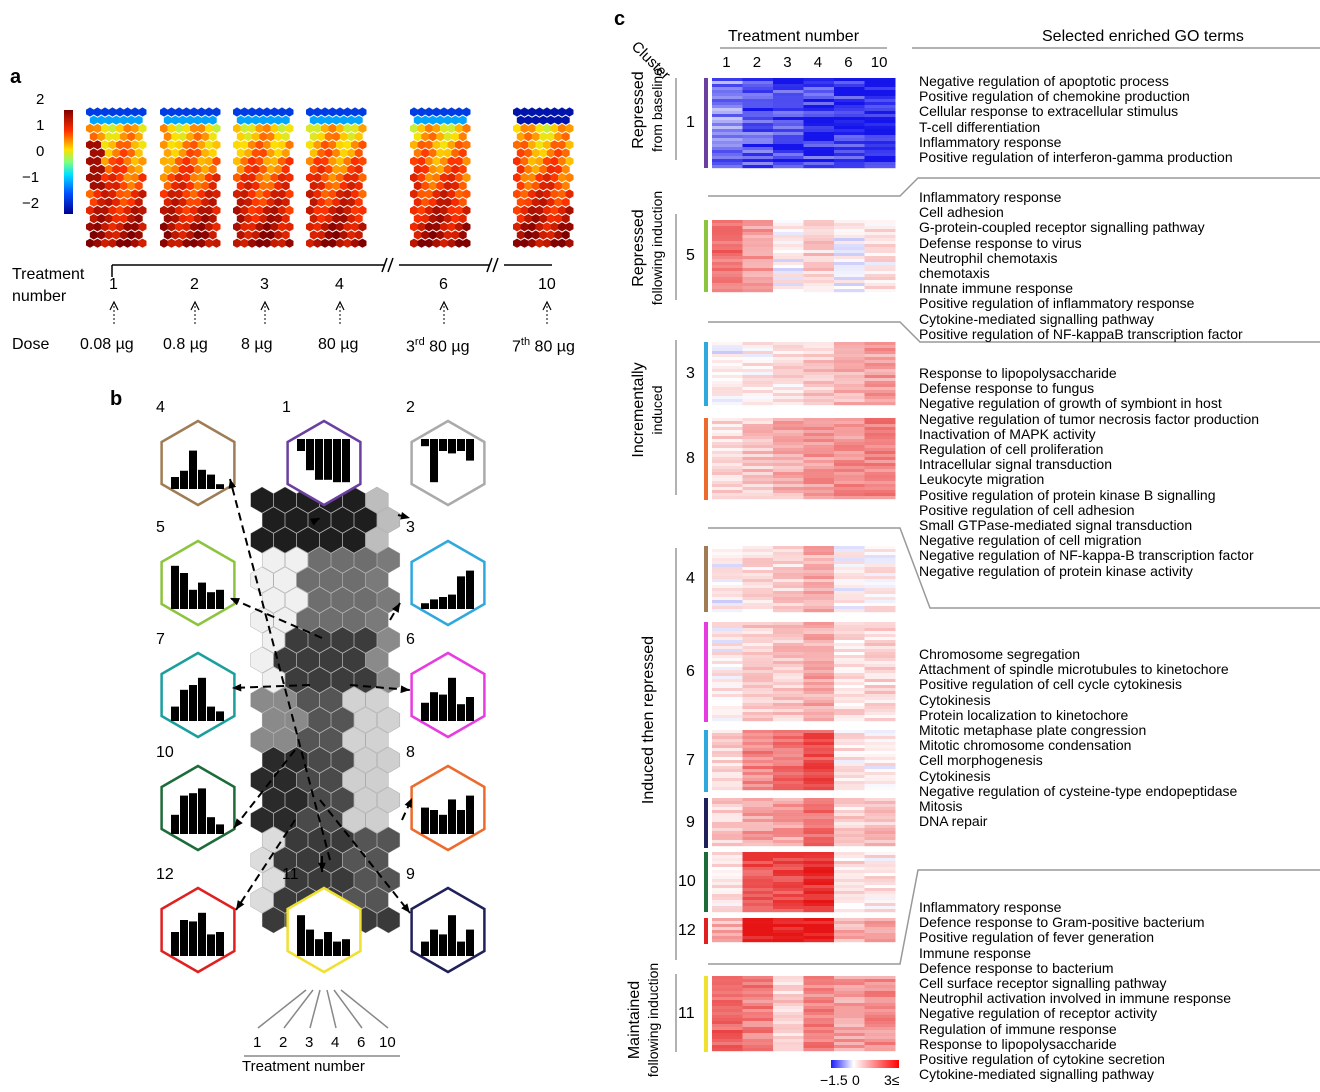 This screenshot has width=1320, height=1092. Describe the element at coordinates (980, 126) in the screenshot. I see `go-term: T-cell differentiation` at that location.